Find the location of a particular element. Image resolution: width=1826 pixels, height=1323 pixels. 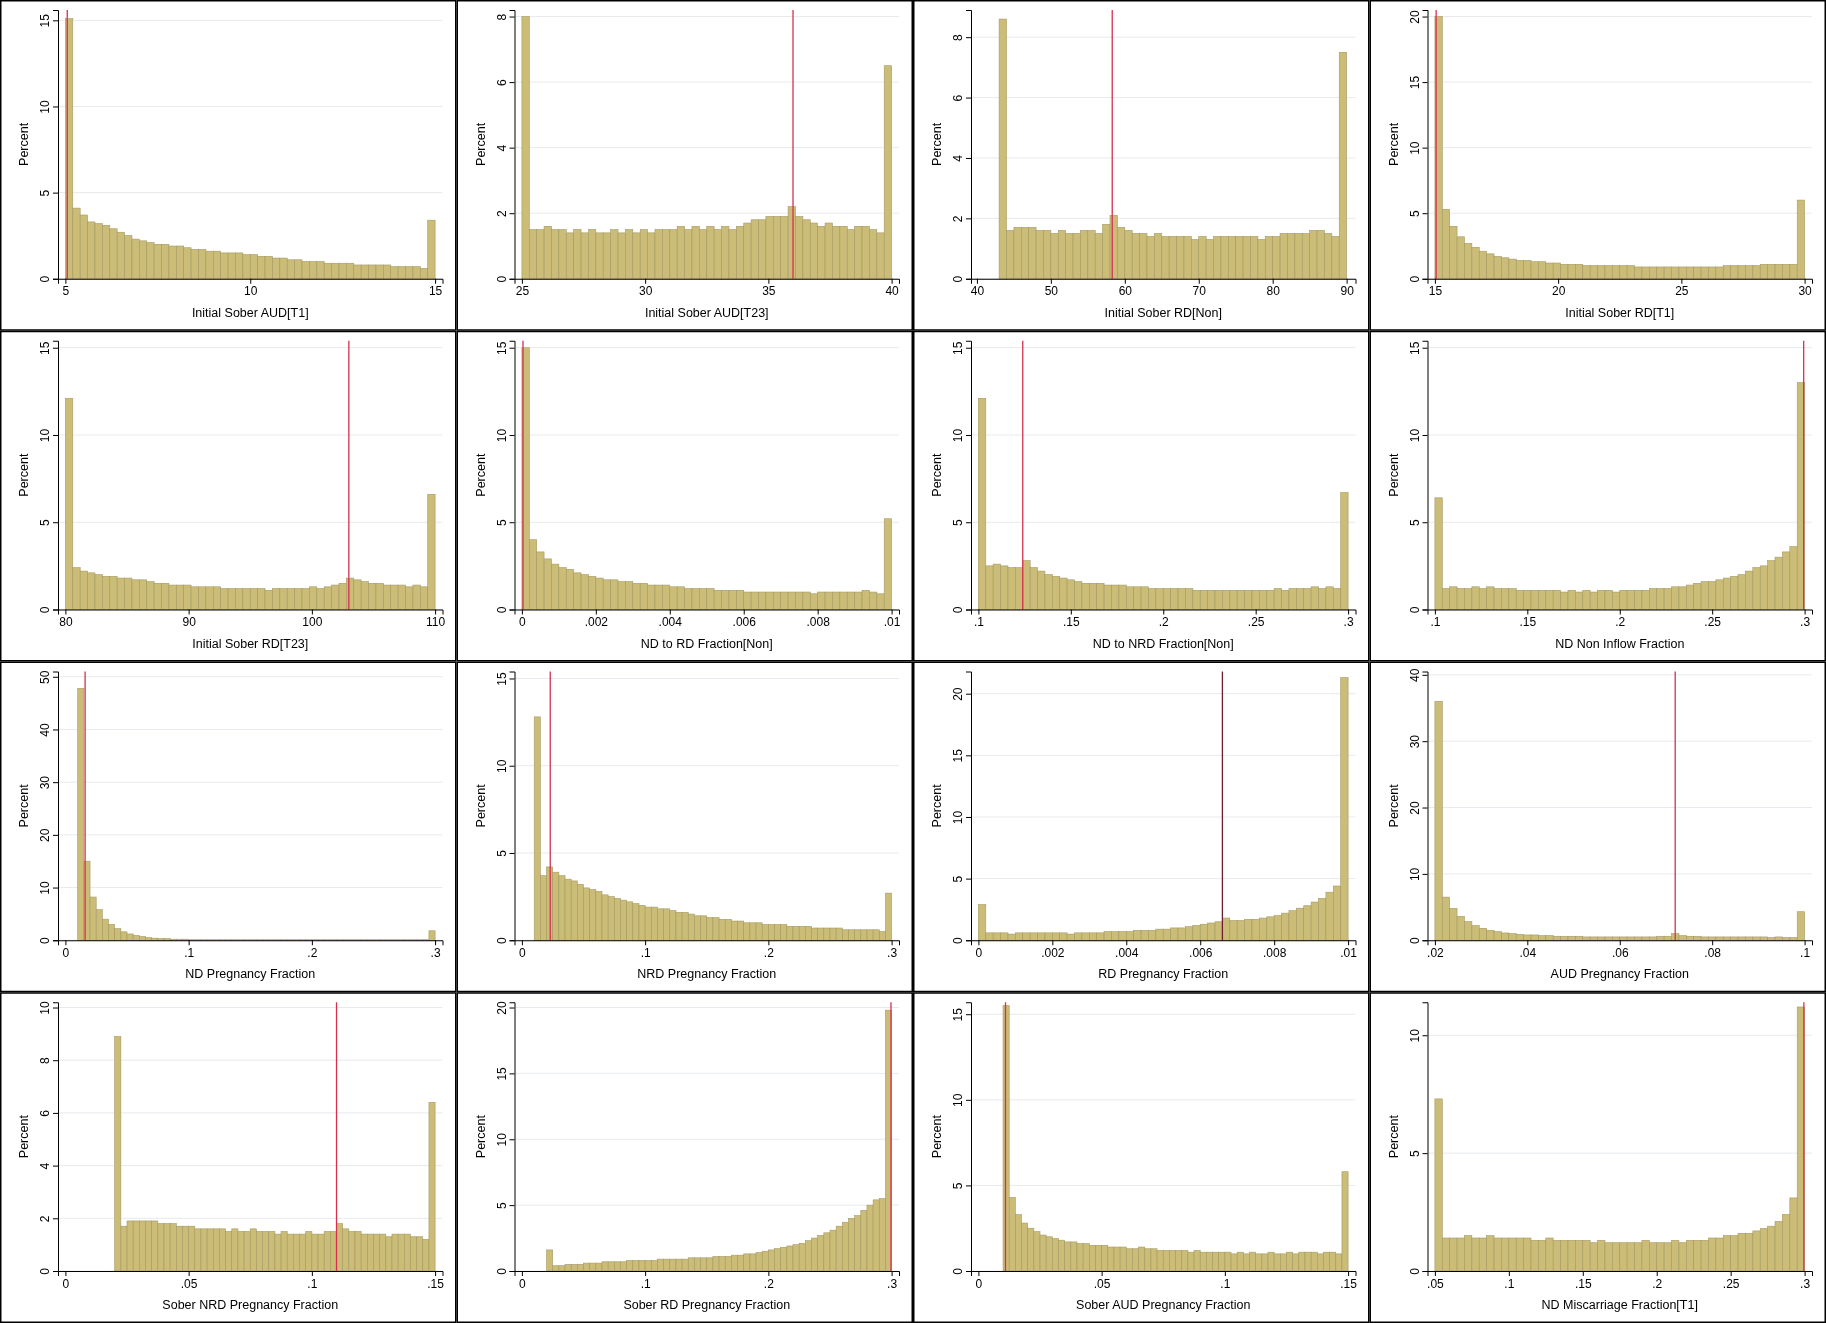

x-tick-label: .002 is located at coordinates (596, 622).